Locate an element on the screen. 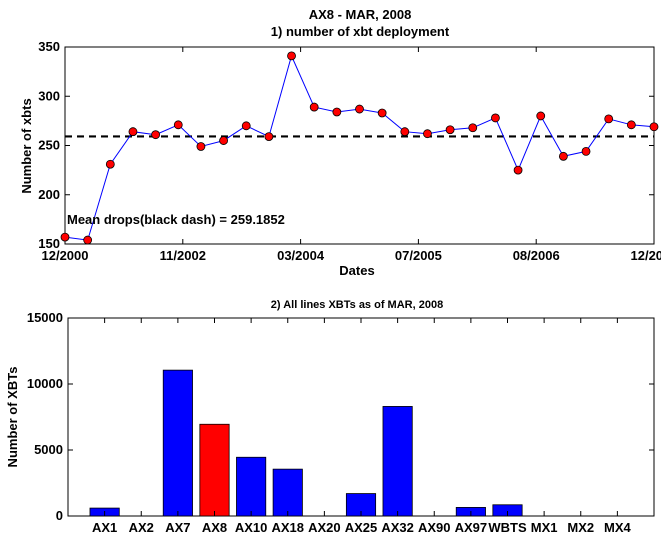  category-label: AX7 is located at coordinates (177, 527).